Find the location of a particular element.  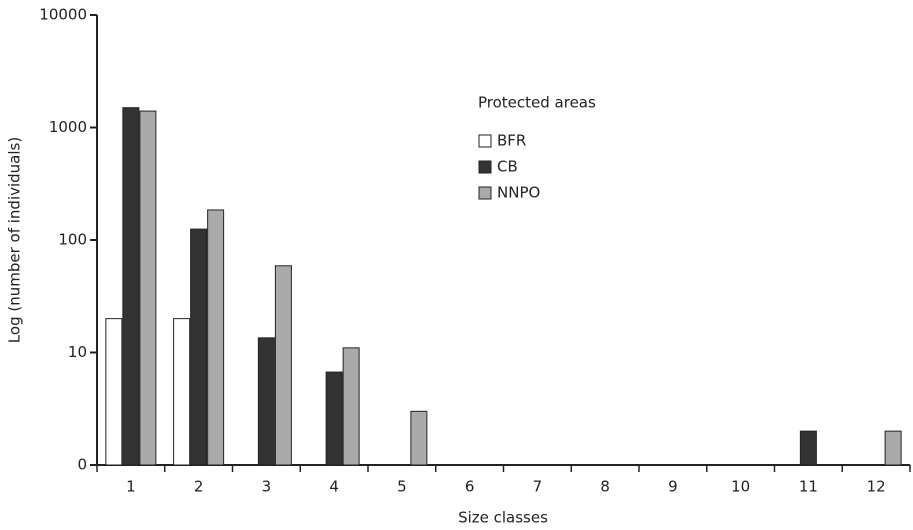

legend-title: Protected areas is located at coordinates (537, 103).